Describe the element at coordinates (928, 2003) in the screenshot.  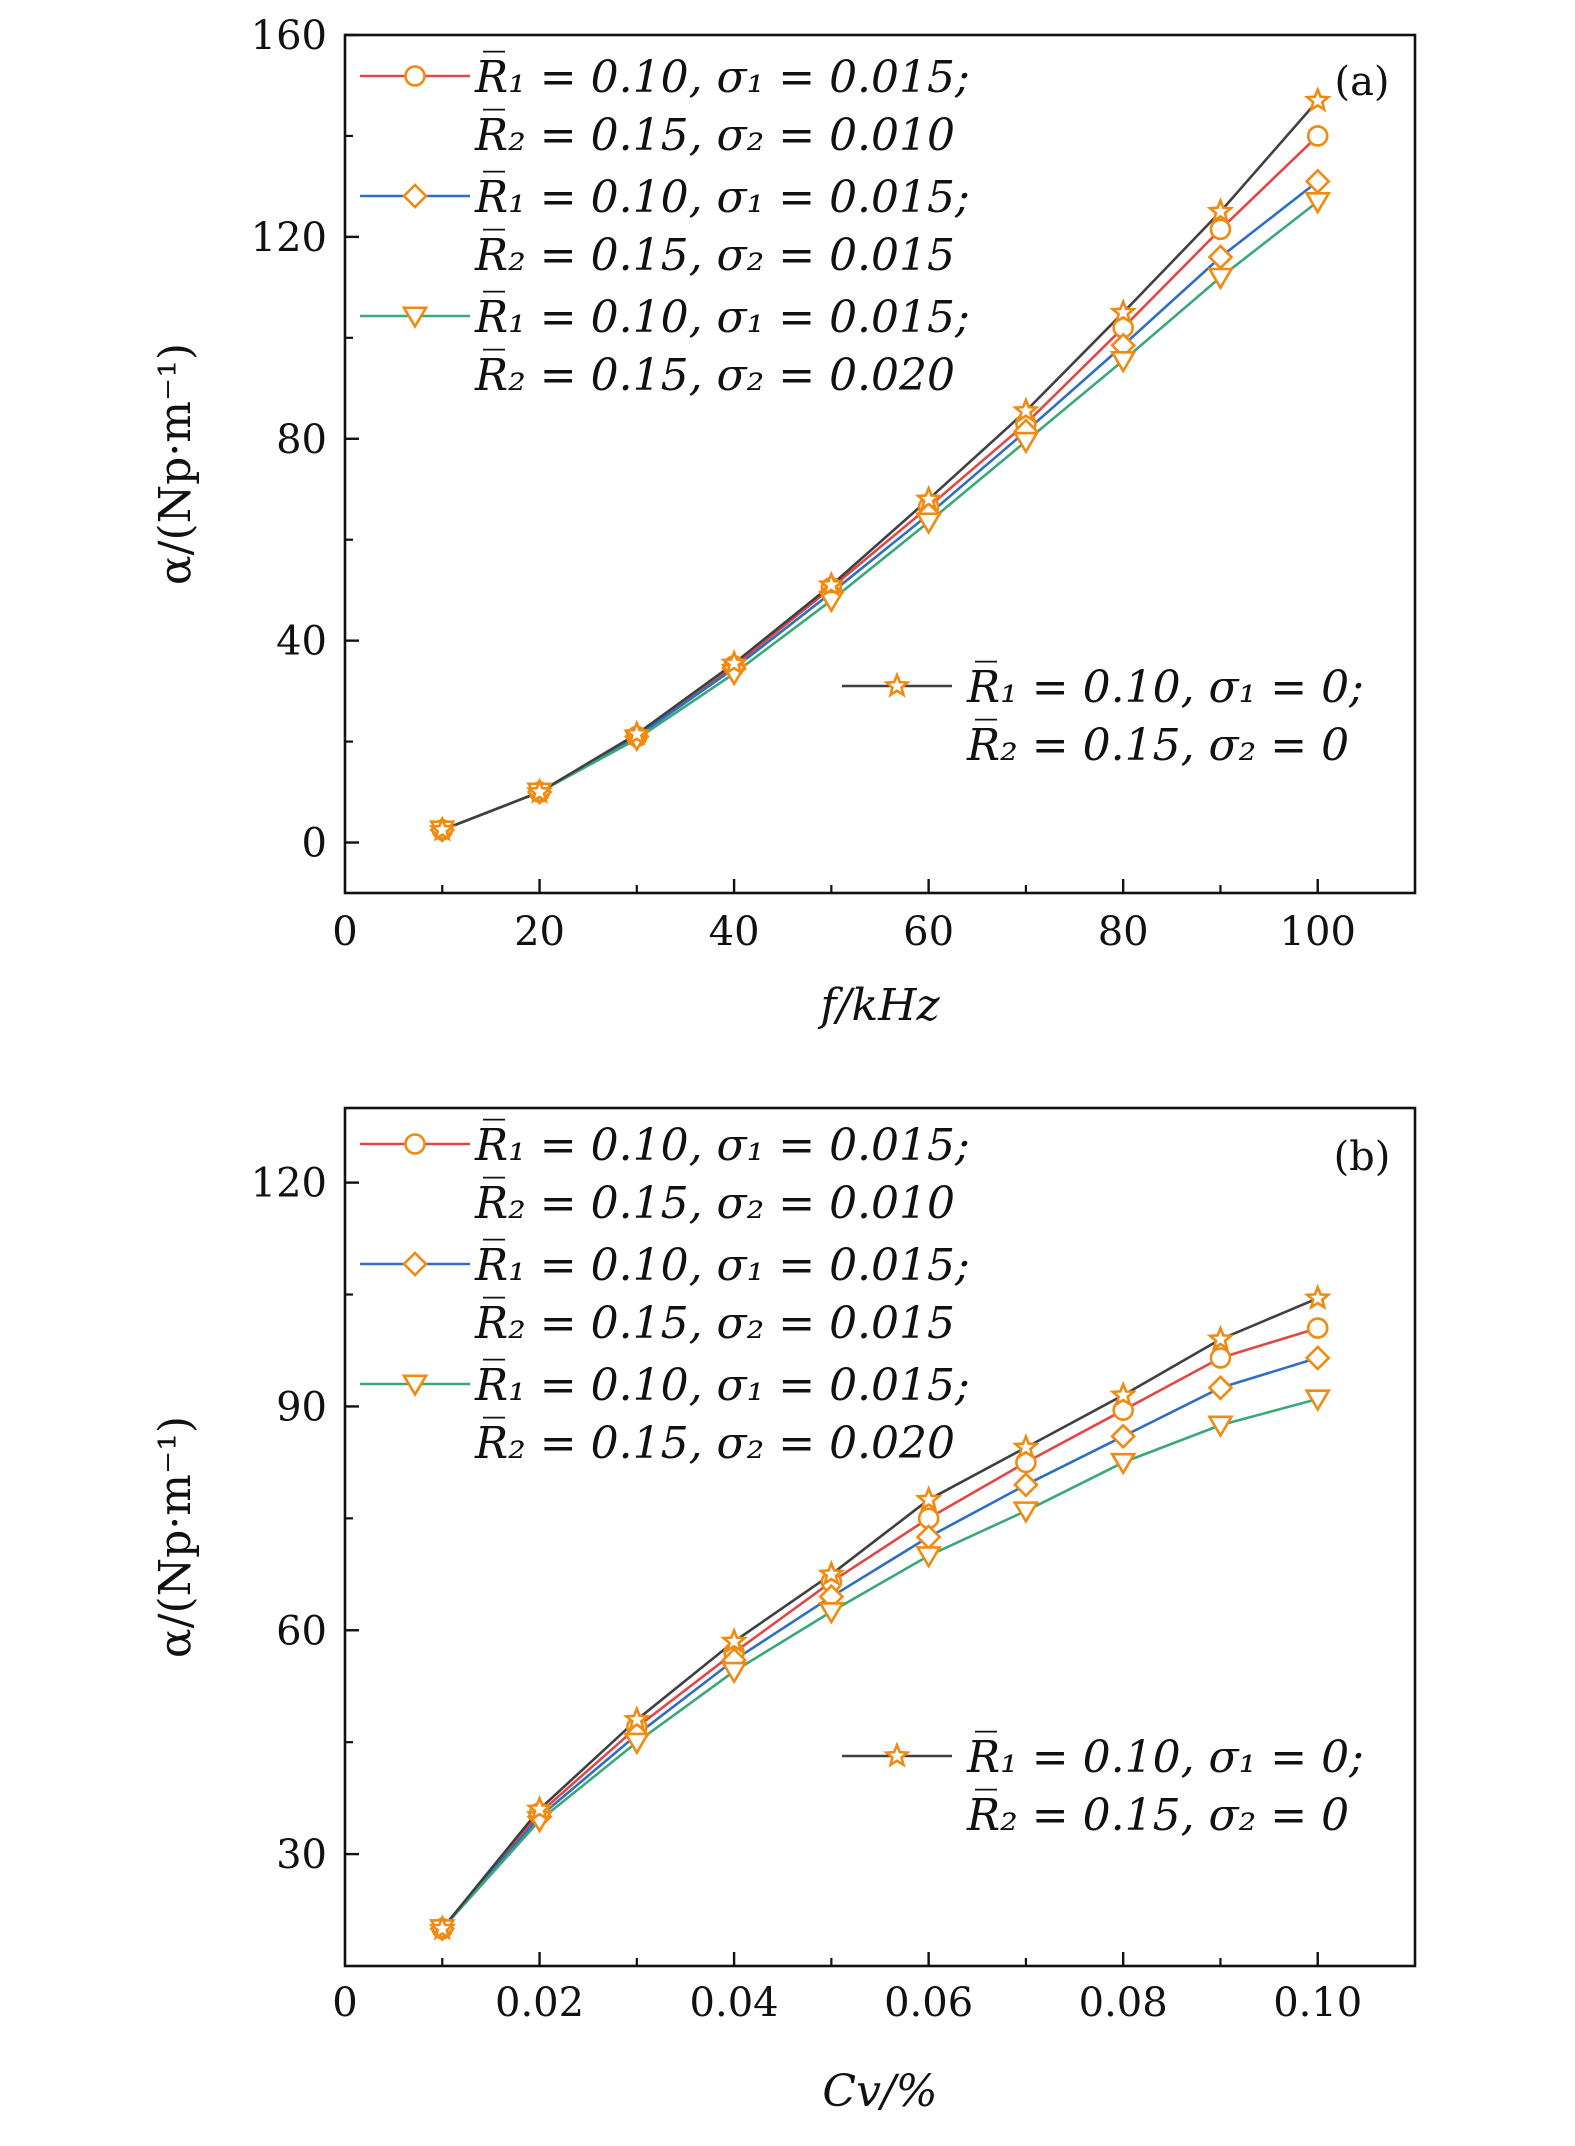
I see `x-tick-label: 0.06` at that location.